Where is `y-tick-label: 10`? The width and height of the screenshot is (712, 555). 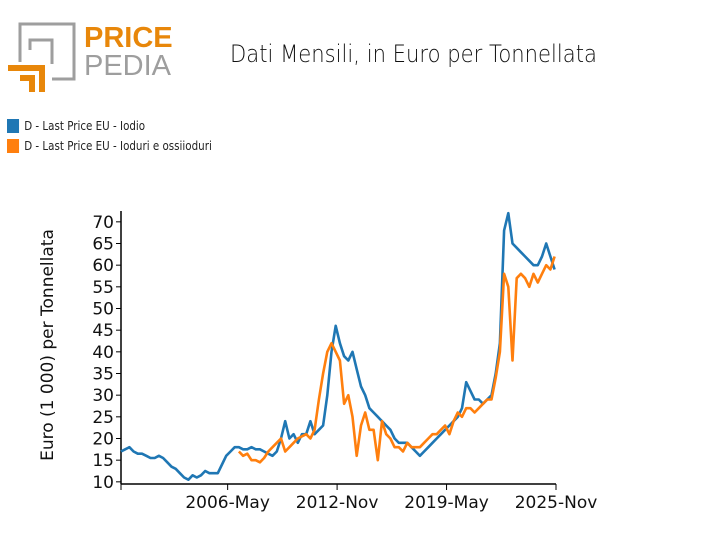
y-tick-label: 10 is located at coordinates (103, 483).